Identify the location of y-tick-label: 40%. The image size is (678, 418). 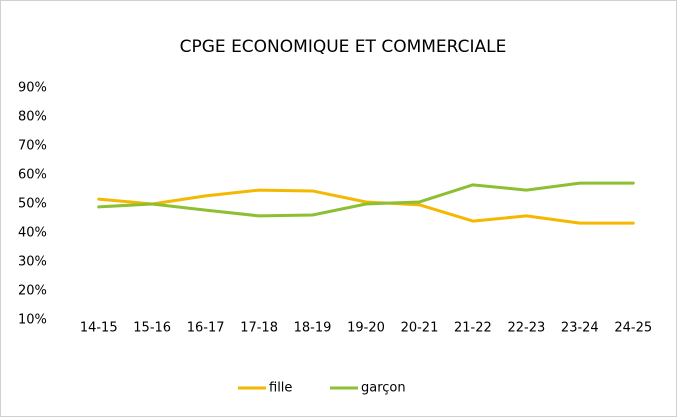
(32, 233).